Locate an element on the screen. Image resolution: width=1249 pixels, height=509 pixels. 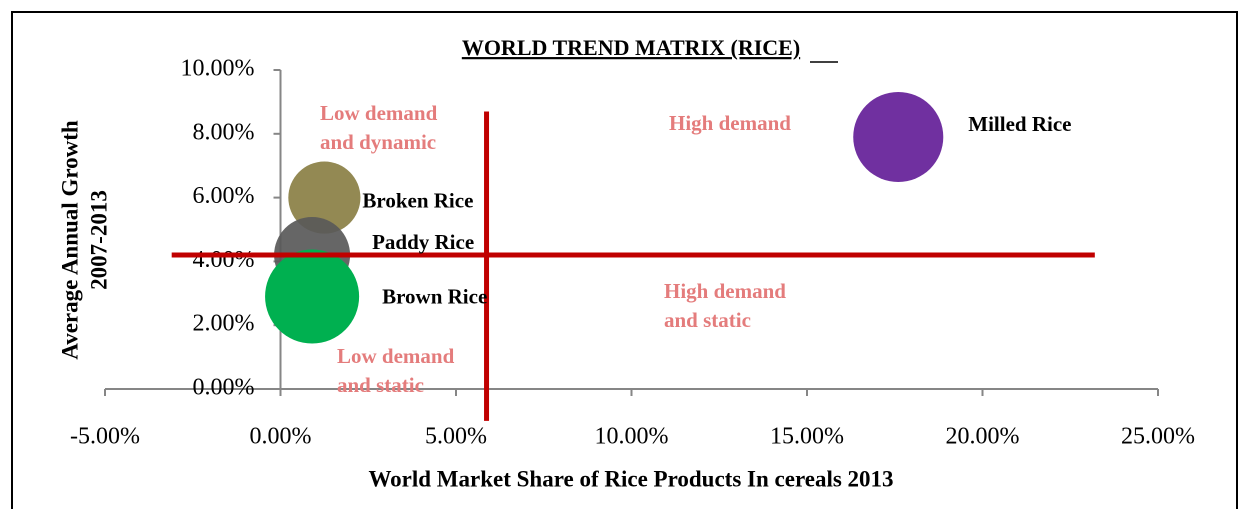
x-tick-label: -5.00% is located at coordinates (105, 437).